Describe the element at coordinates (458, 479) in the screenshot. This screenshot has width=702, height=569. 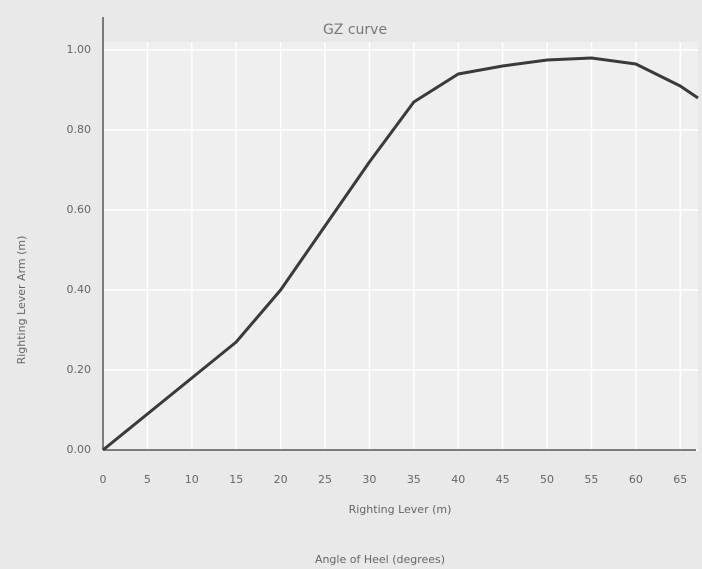
I see `x-tick-label: 40` at that location.